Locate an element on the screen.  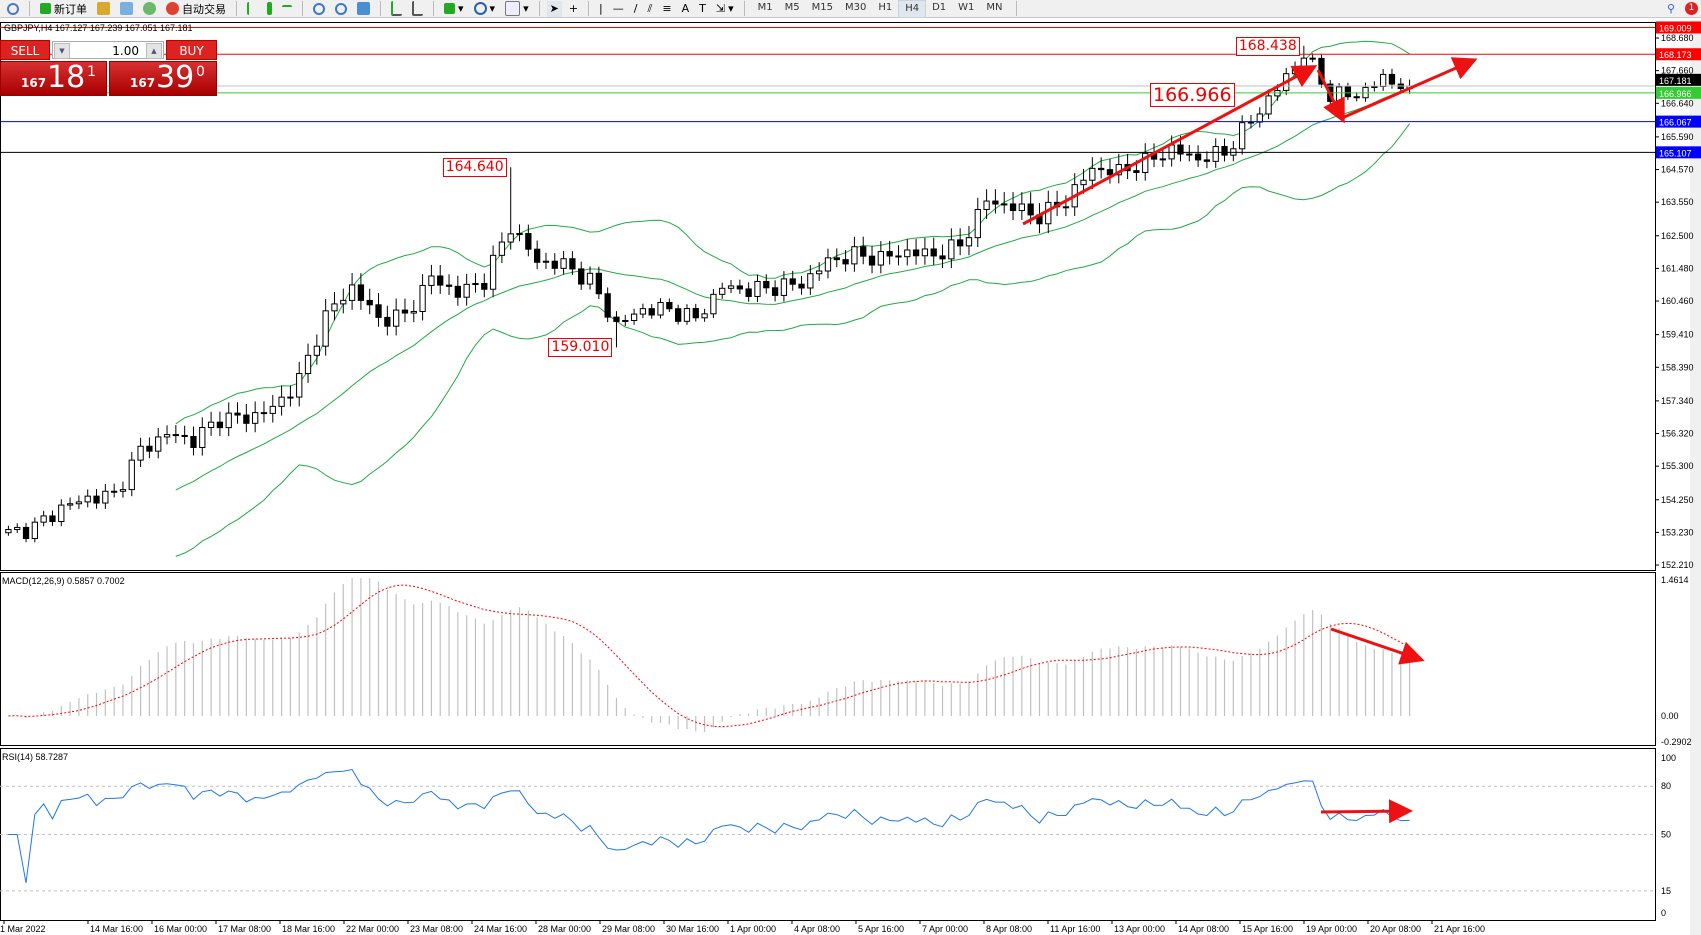
timeframe-h4: H4 is located at coordinates (912, 9).